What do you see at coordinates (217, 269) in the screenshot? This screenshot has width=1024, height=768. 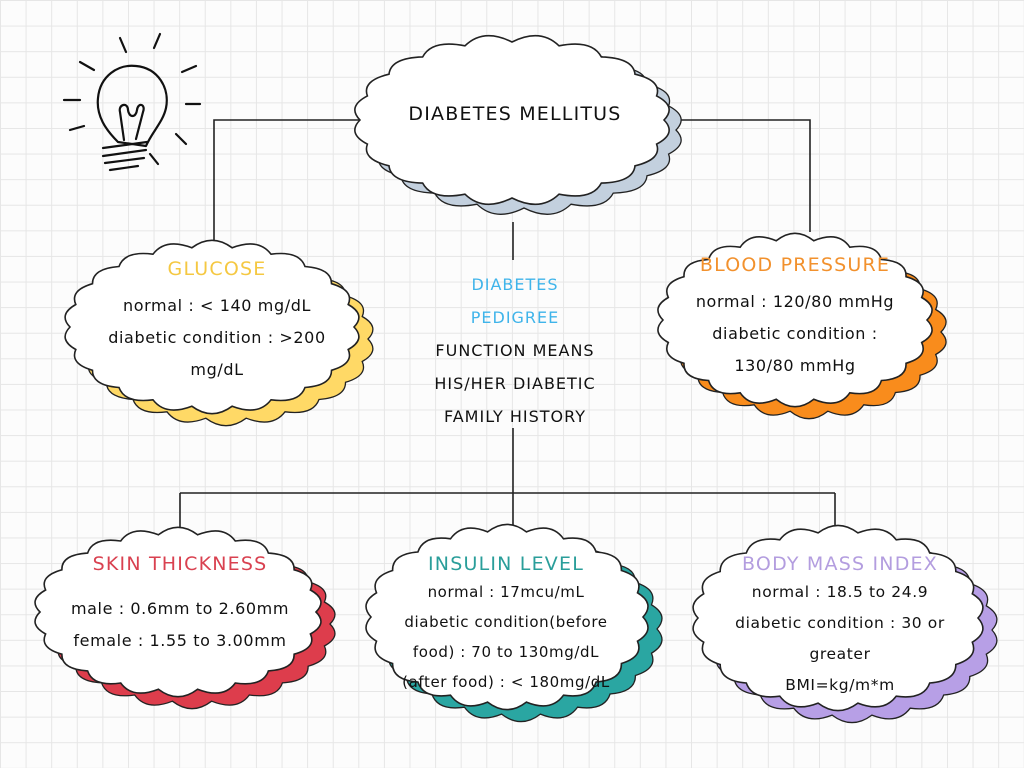 I see `glucose-title: GLUCOSE` at bounding box center [217, 269].